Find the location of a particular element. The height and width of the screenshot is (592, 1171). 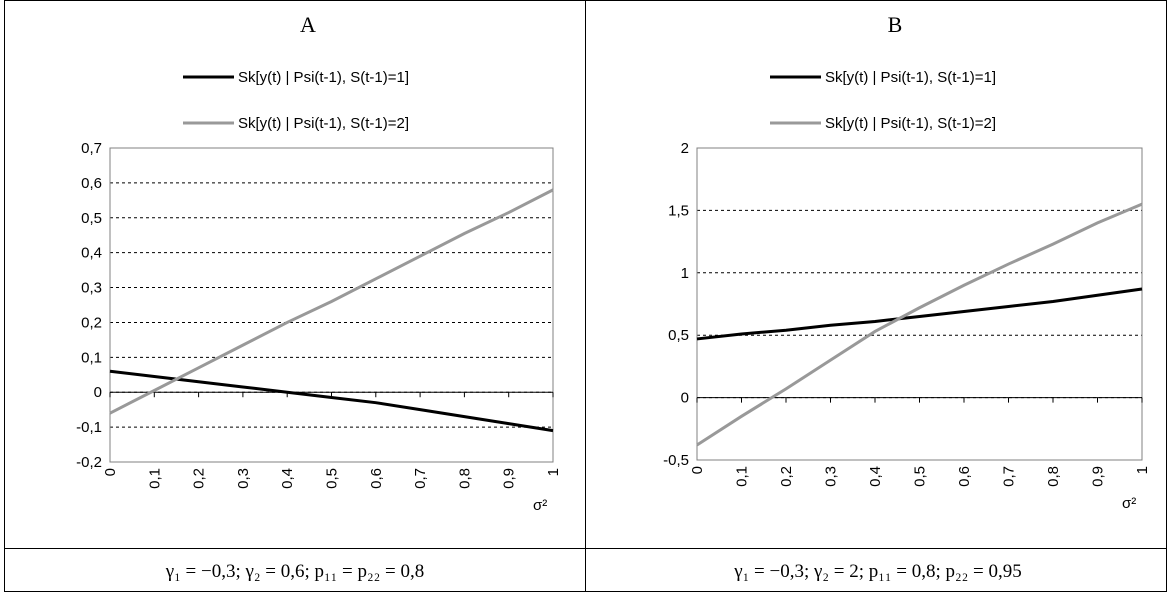

y-tick-label: 1 is located at coordinates (685, 273).